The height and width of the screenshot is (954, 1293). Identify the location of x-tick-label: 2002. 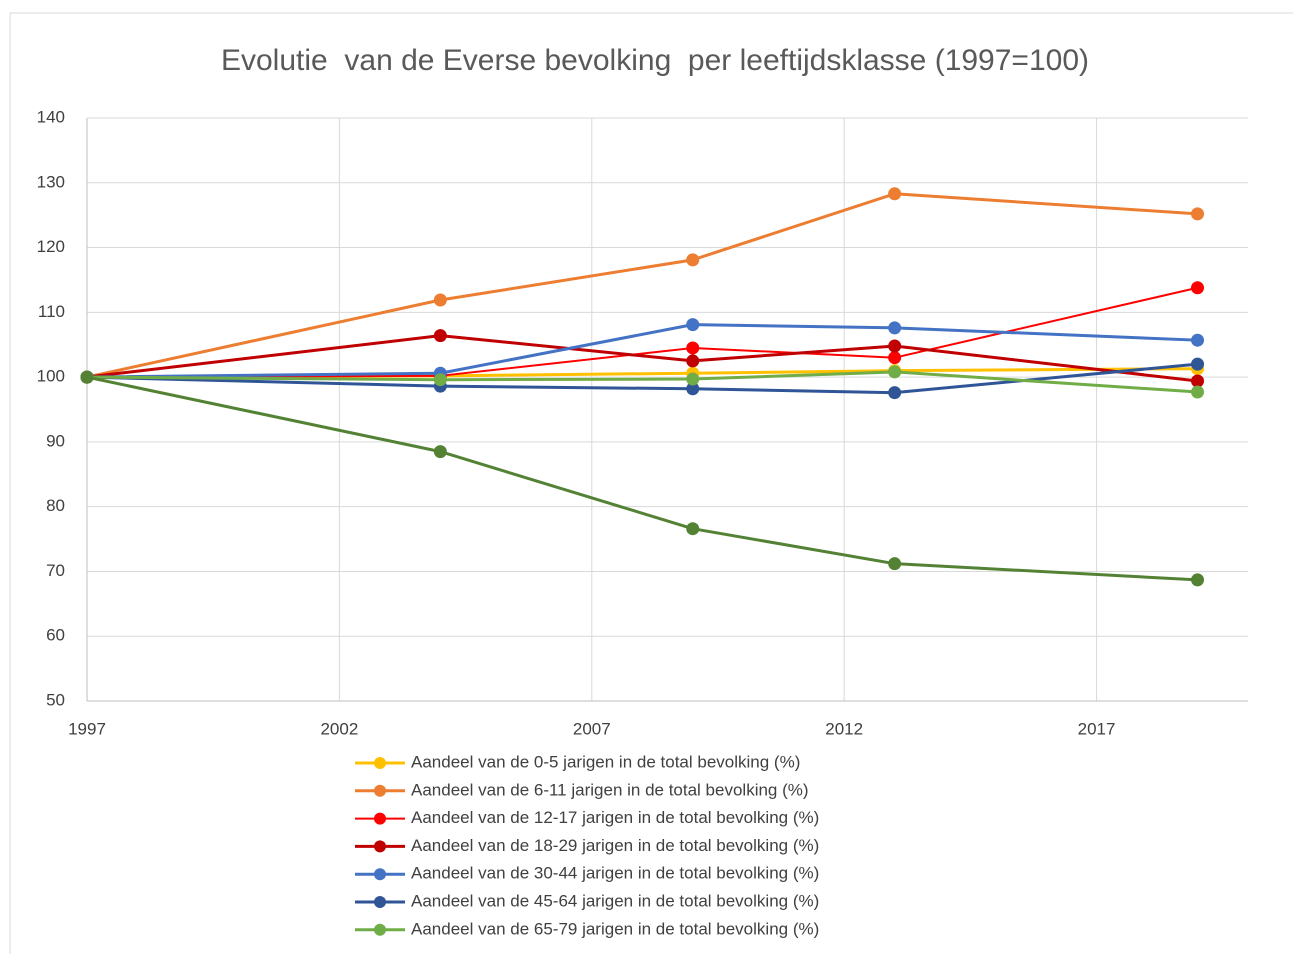
(339, 728).